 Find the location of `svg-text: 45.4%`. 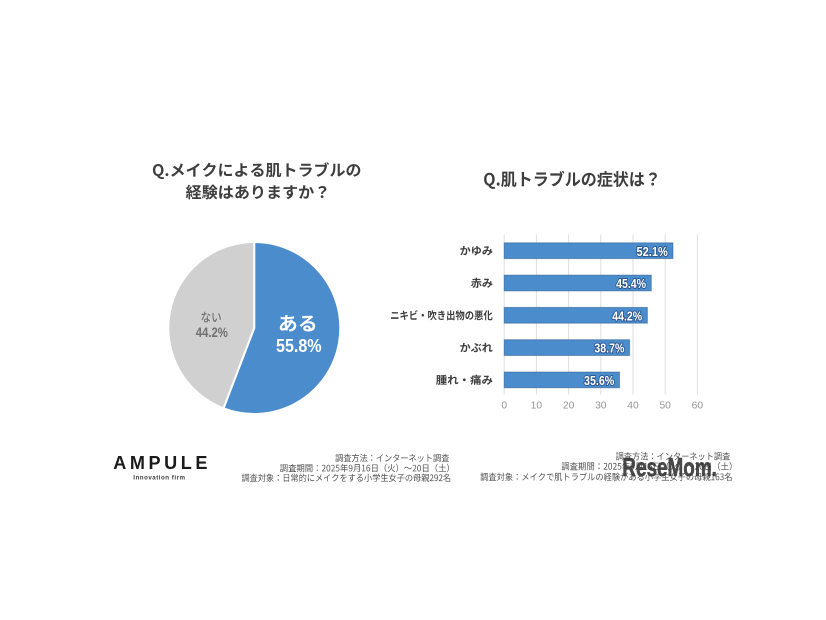

svg-text: 45.4% is located at coordinates (631, 283).